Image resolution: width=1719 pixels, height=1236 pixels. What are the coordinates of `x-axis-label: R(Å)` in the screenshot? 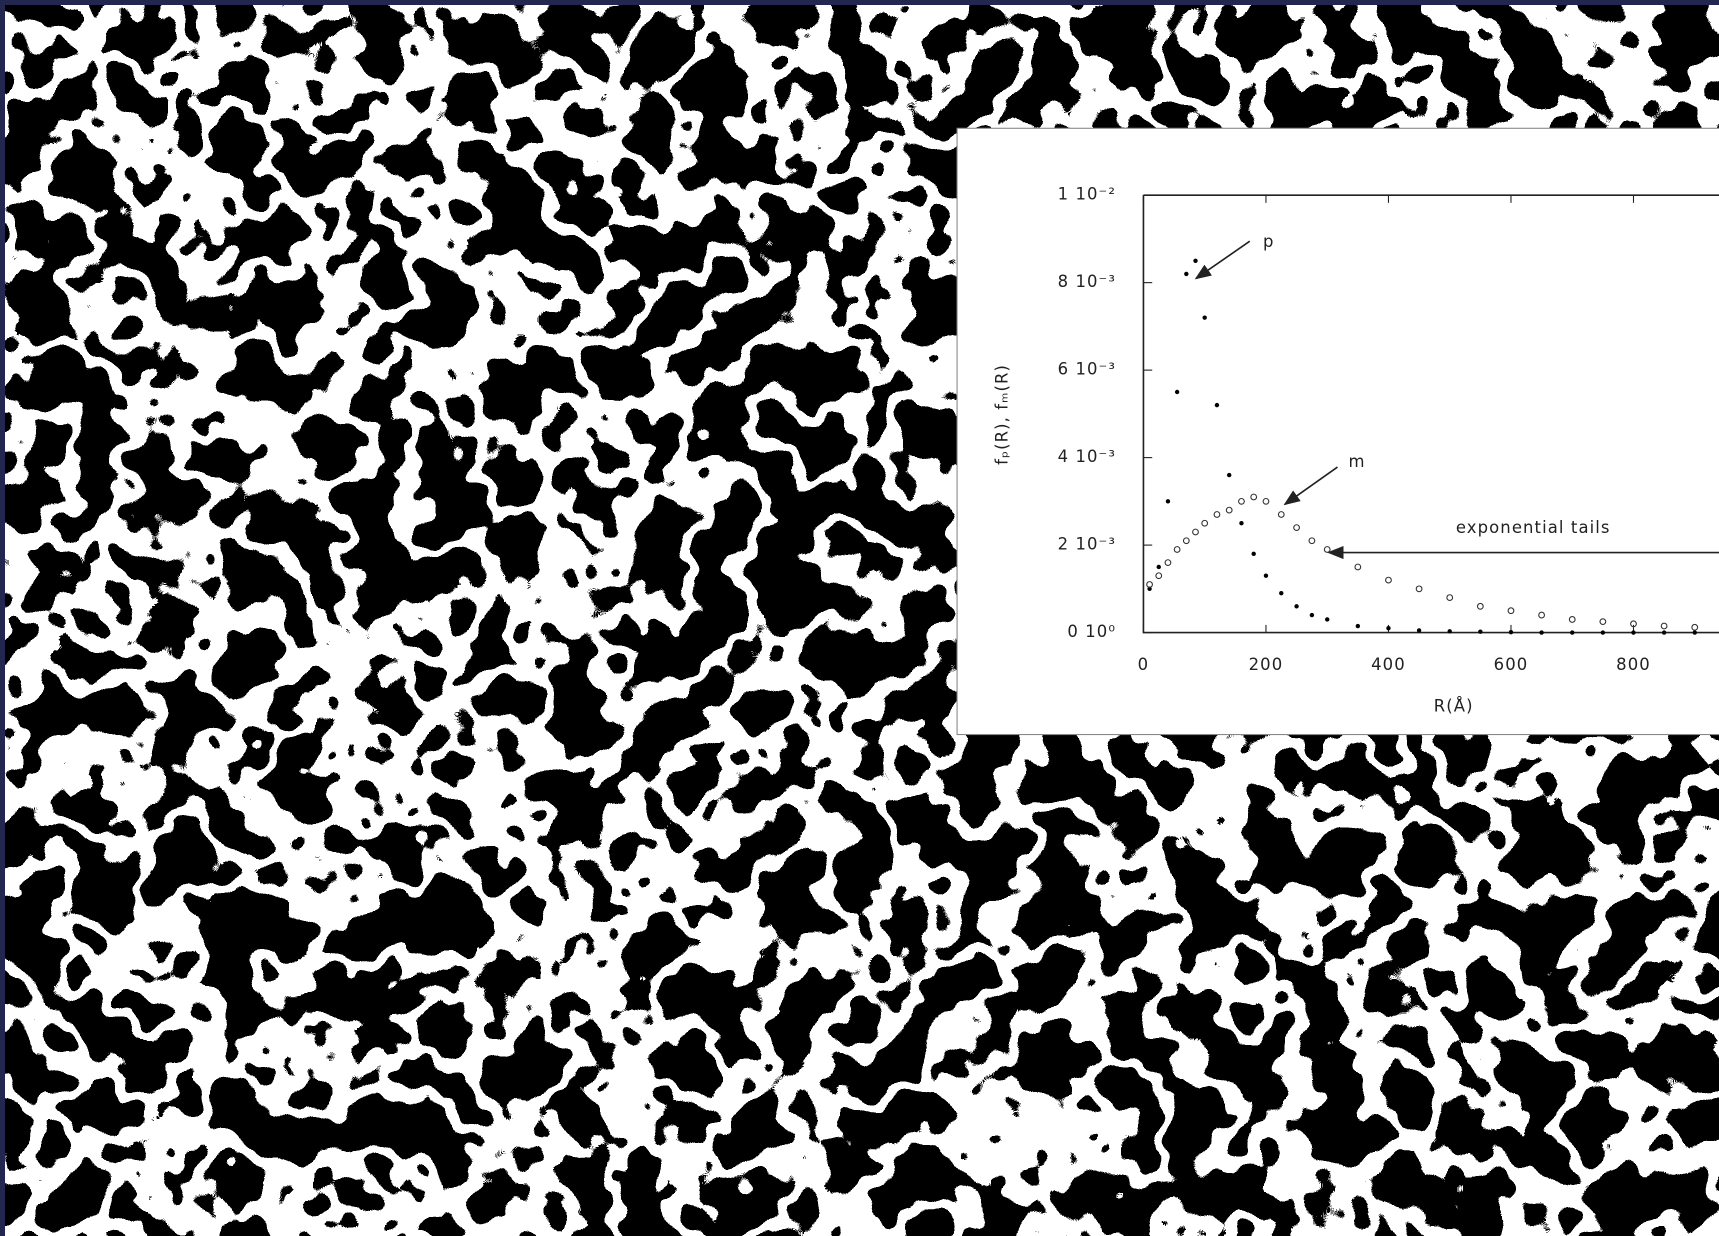 It's located at (1454, 706).